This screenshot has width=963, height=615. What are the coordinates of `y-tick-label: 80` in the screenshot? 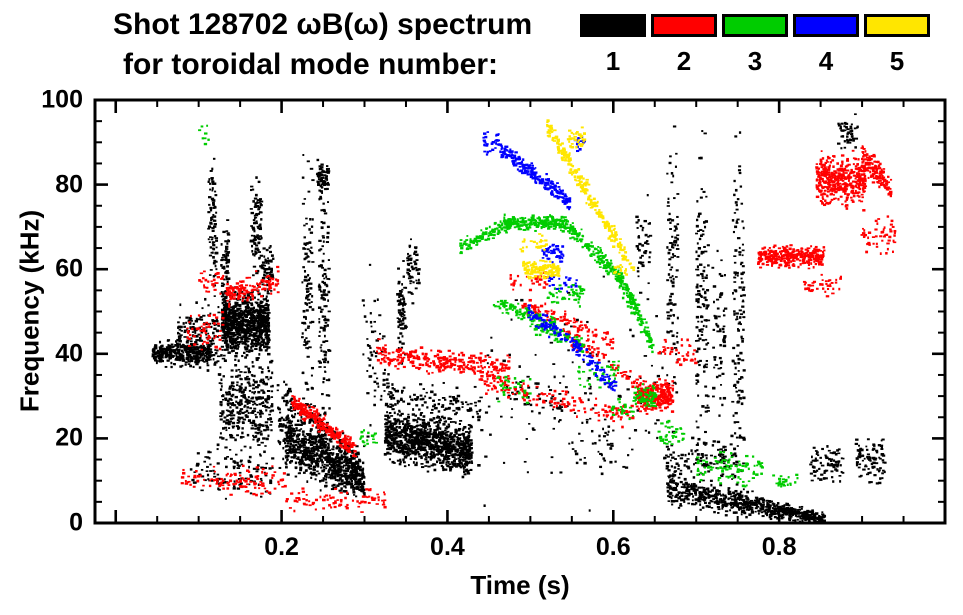 It's located at (69, 184).